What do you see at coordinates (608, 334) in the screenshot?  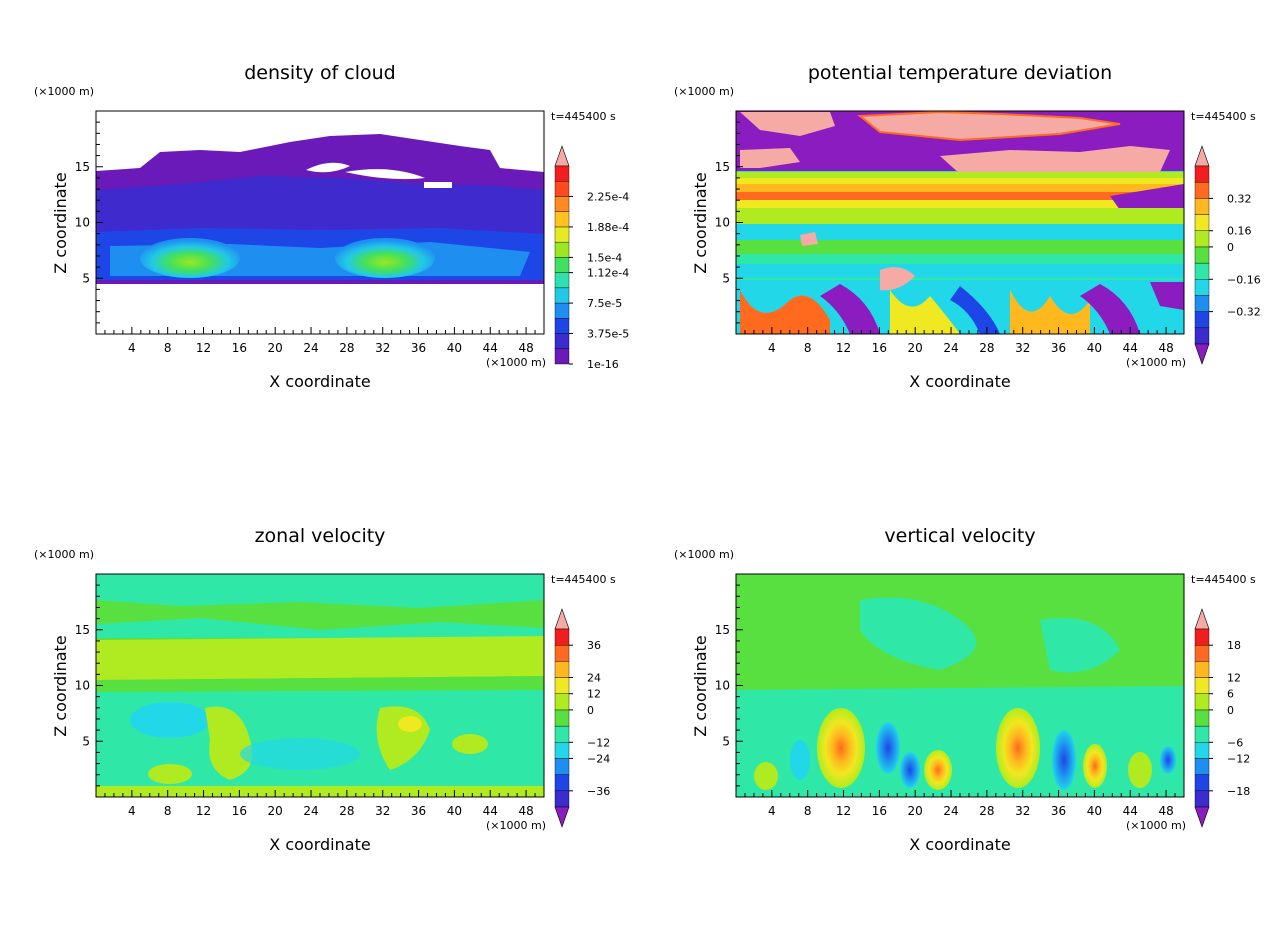 I see `colorbar-label: 3.75e-5` at bounding box center [608, 334].